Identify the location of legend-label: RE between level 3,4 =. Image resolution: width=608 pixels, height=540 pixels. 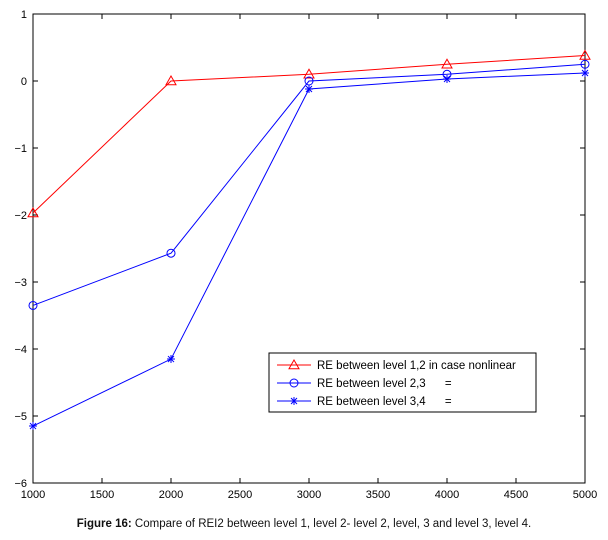
(384, 402).